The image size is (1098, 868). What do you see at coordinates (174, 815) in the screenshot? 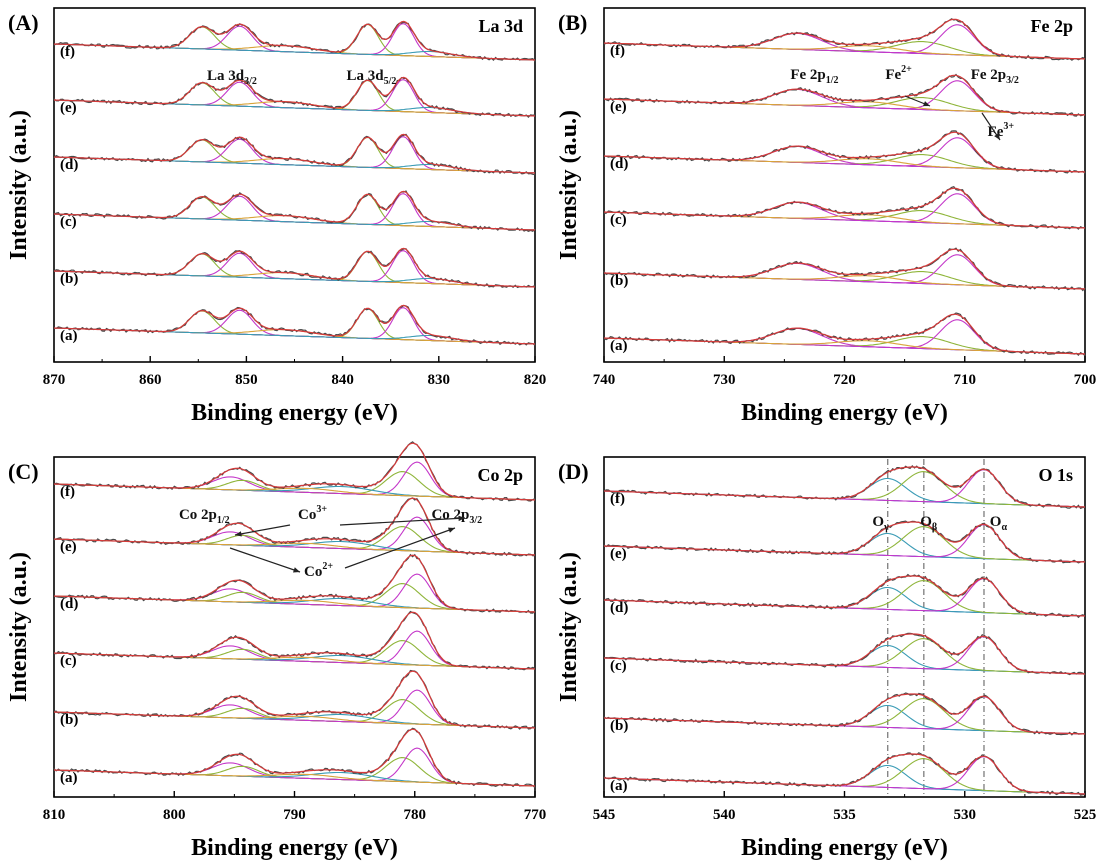
I see `x-tick-label: 800` at bounding box center [174, 815].